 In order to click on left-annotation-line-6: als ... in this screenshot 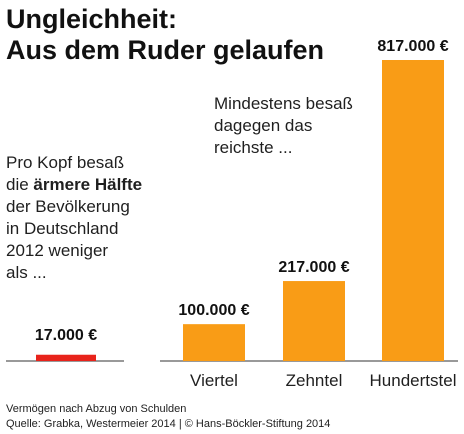, I will do `click(26, 272)`.